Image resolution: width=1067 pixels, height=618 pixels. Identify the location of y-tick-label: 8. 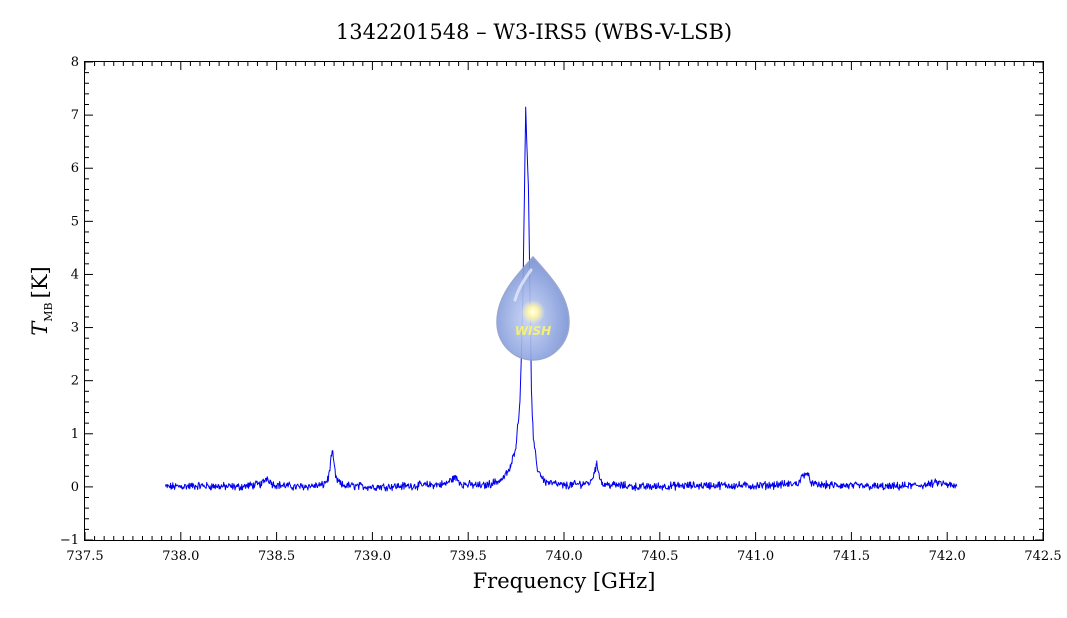
(75, 62).